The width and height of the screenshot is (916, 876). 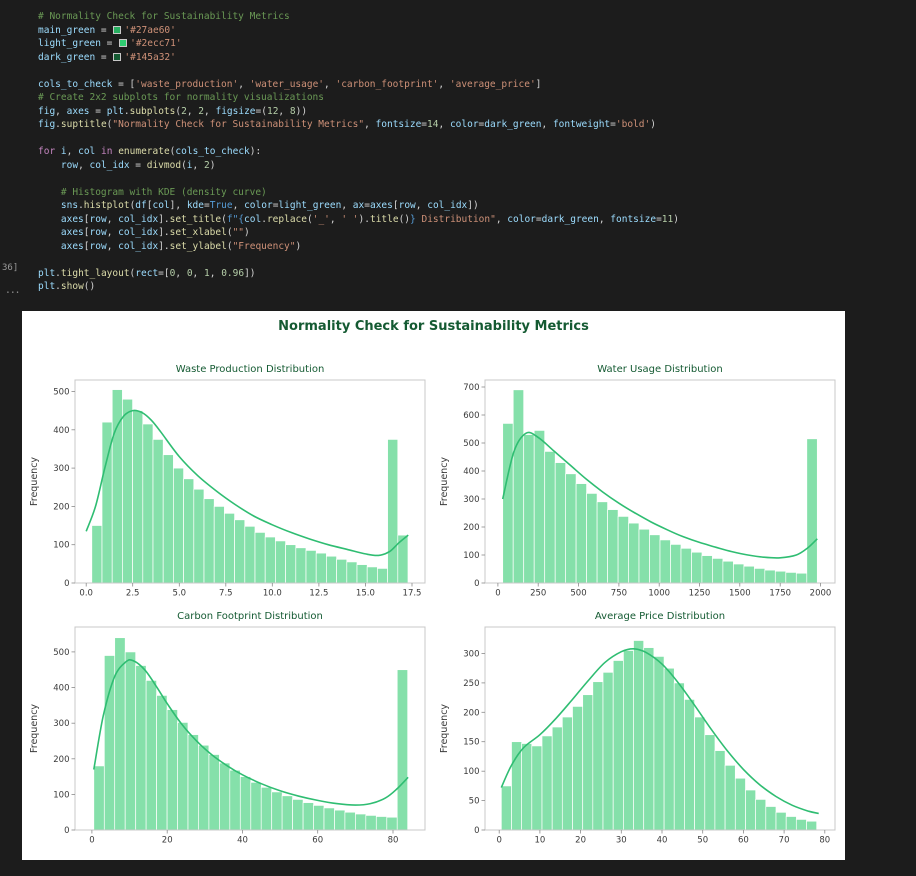 I want to click on x-tick-label: 60, so click(x=743, y=841).